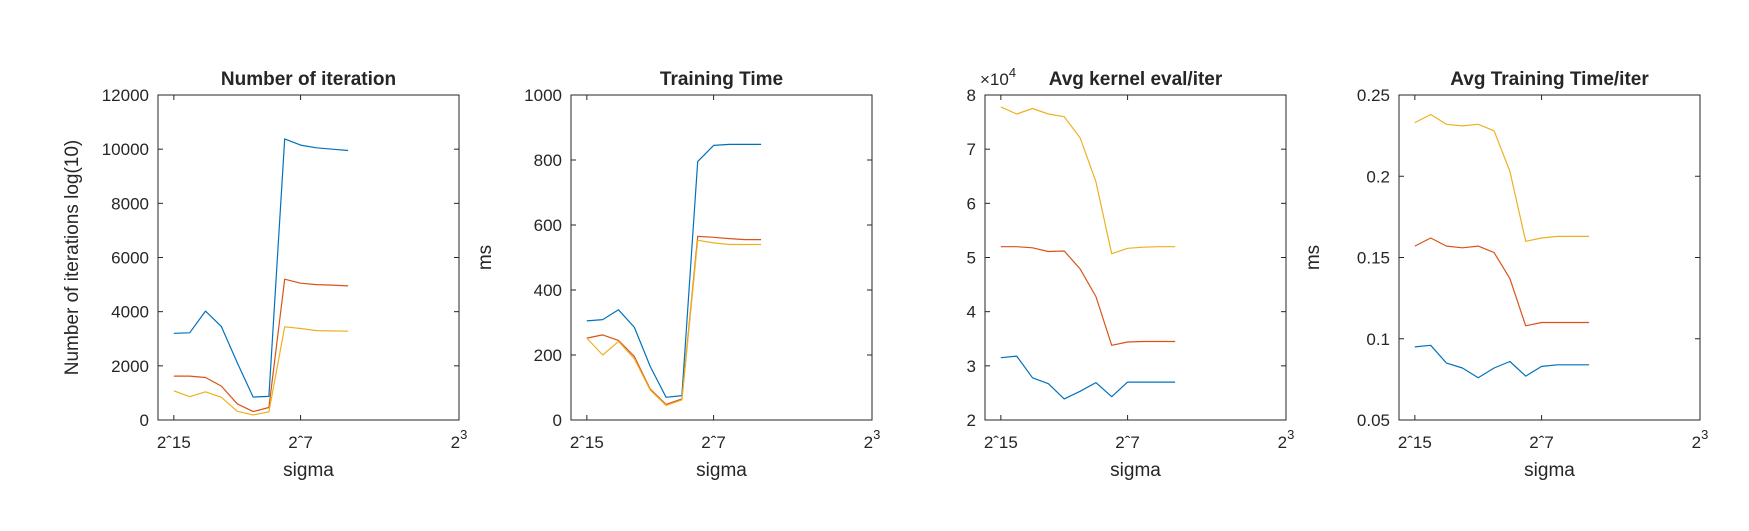  I want to click on y-tick-label: 8, so click(971, 95).